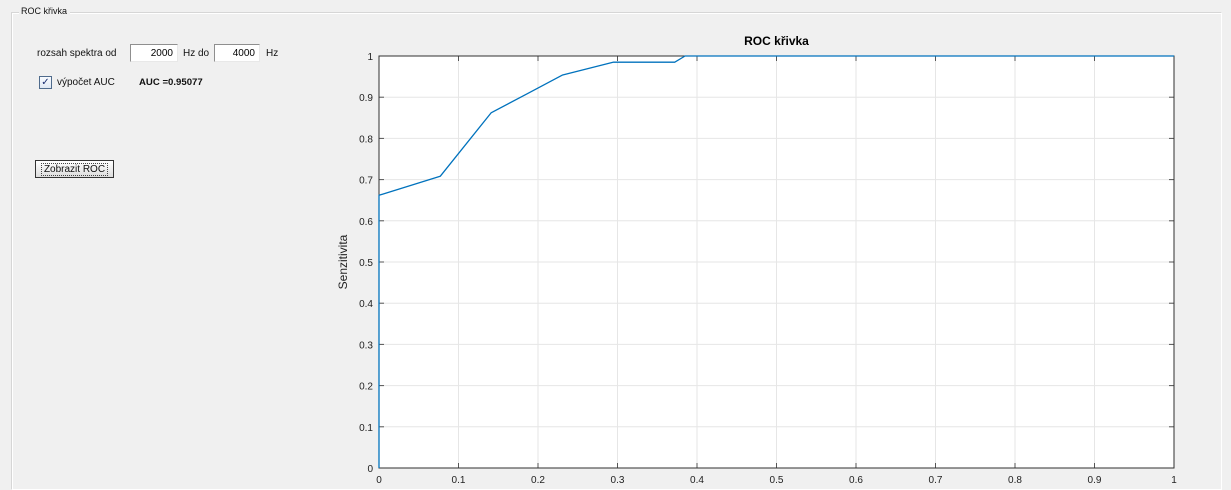 This screenshot has height=490, width=1231. I want to click on check-icon: ✓, so click(45, 82).